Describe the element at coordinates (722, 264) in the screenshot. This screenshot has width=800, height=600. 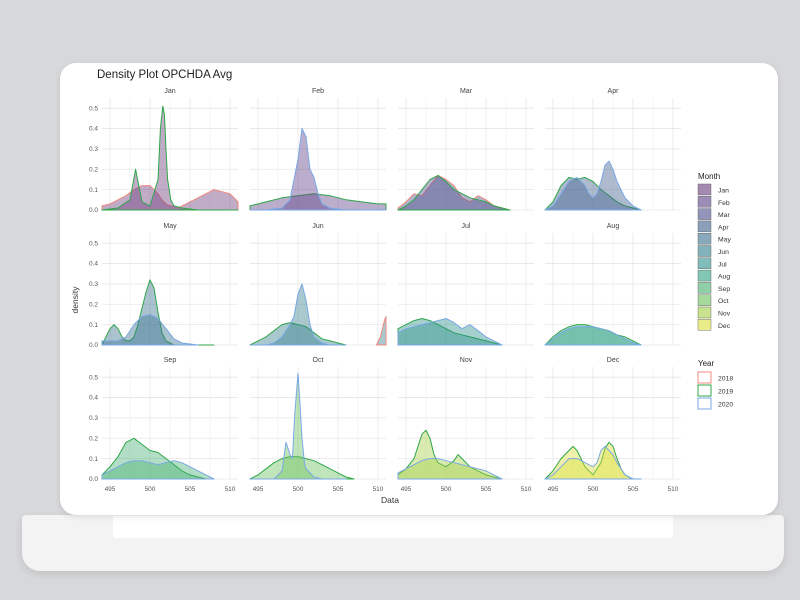
I see `legend-label-jul: Jul` at that location.